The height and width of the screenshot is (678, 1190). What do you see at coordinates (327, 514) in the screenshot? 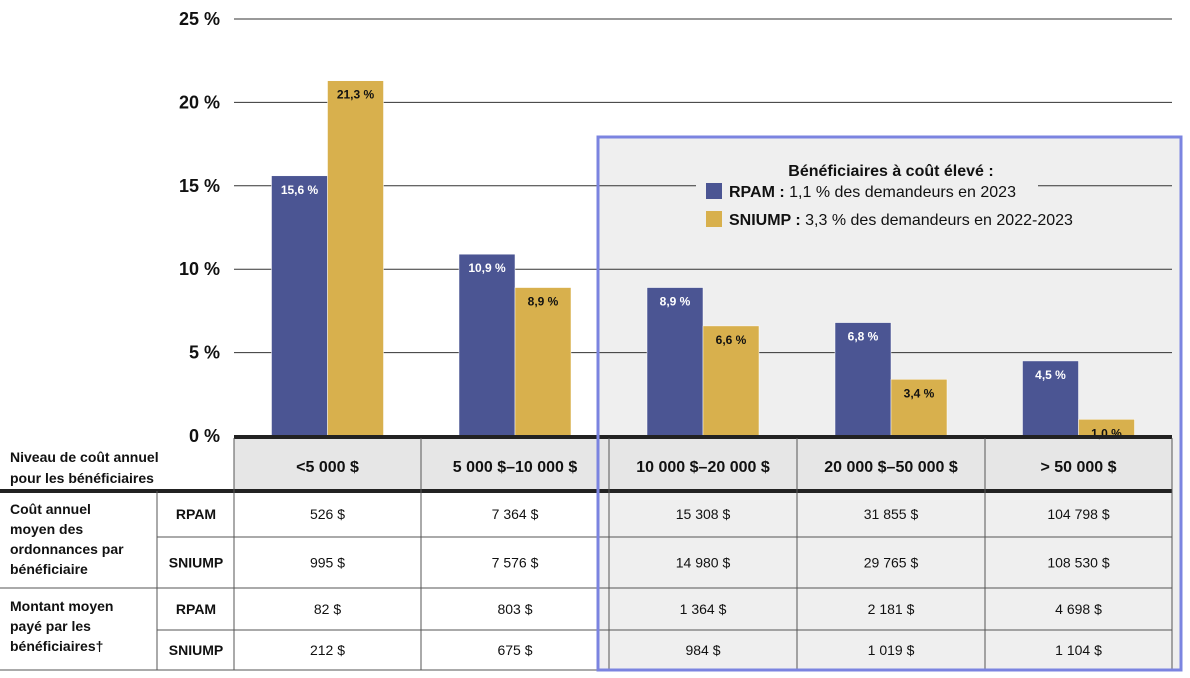
I see `table-cell: 526 $` at bounding box center [327, 514].